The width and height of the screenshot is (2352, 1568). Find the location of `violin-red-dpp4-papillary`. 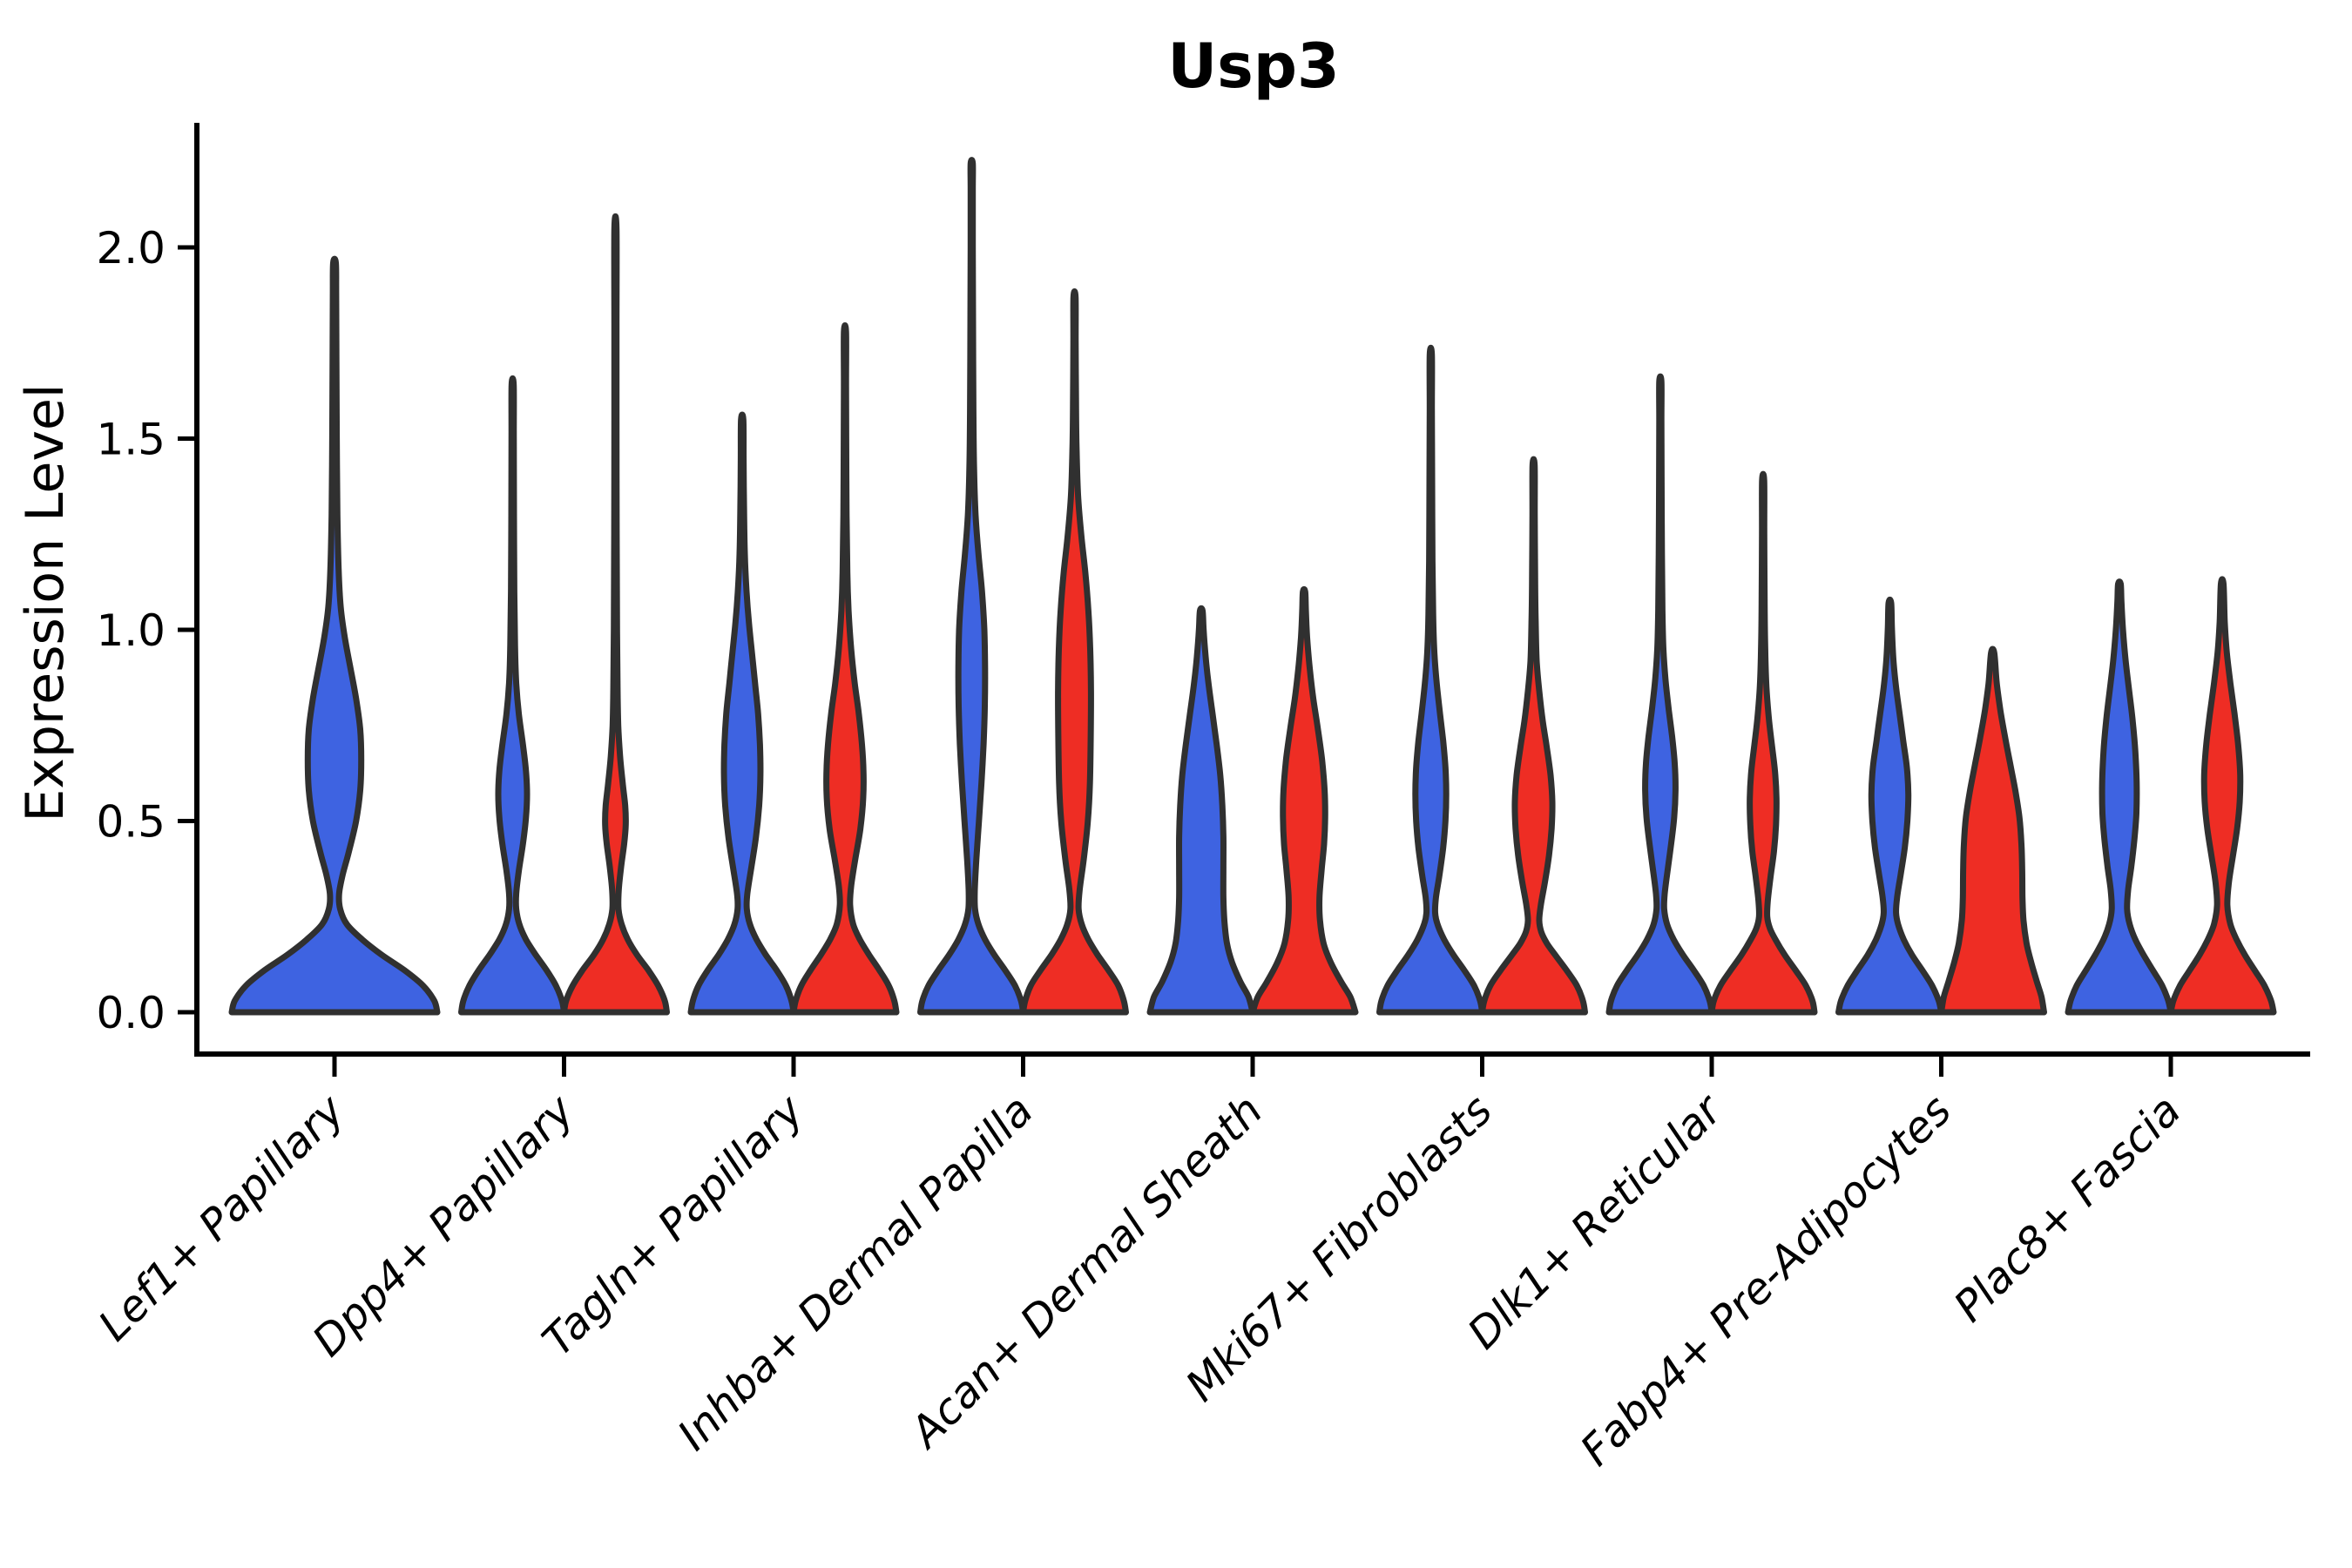

violin-red-dpp4-papillary is located at coordinates (615, 614).